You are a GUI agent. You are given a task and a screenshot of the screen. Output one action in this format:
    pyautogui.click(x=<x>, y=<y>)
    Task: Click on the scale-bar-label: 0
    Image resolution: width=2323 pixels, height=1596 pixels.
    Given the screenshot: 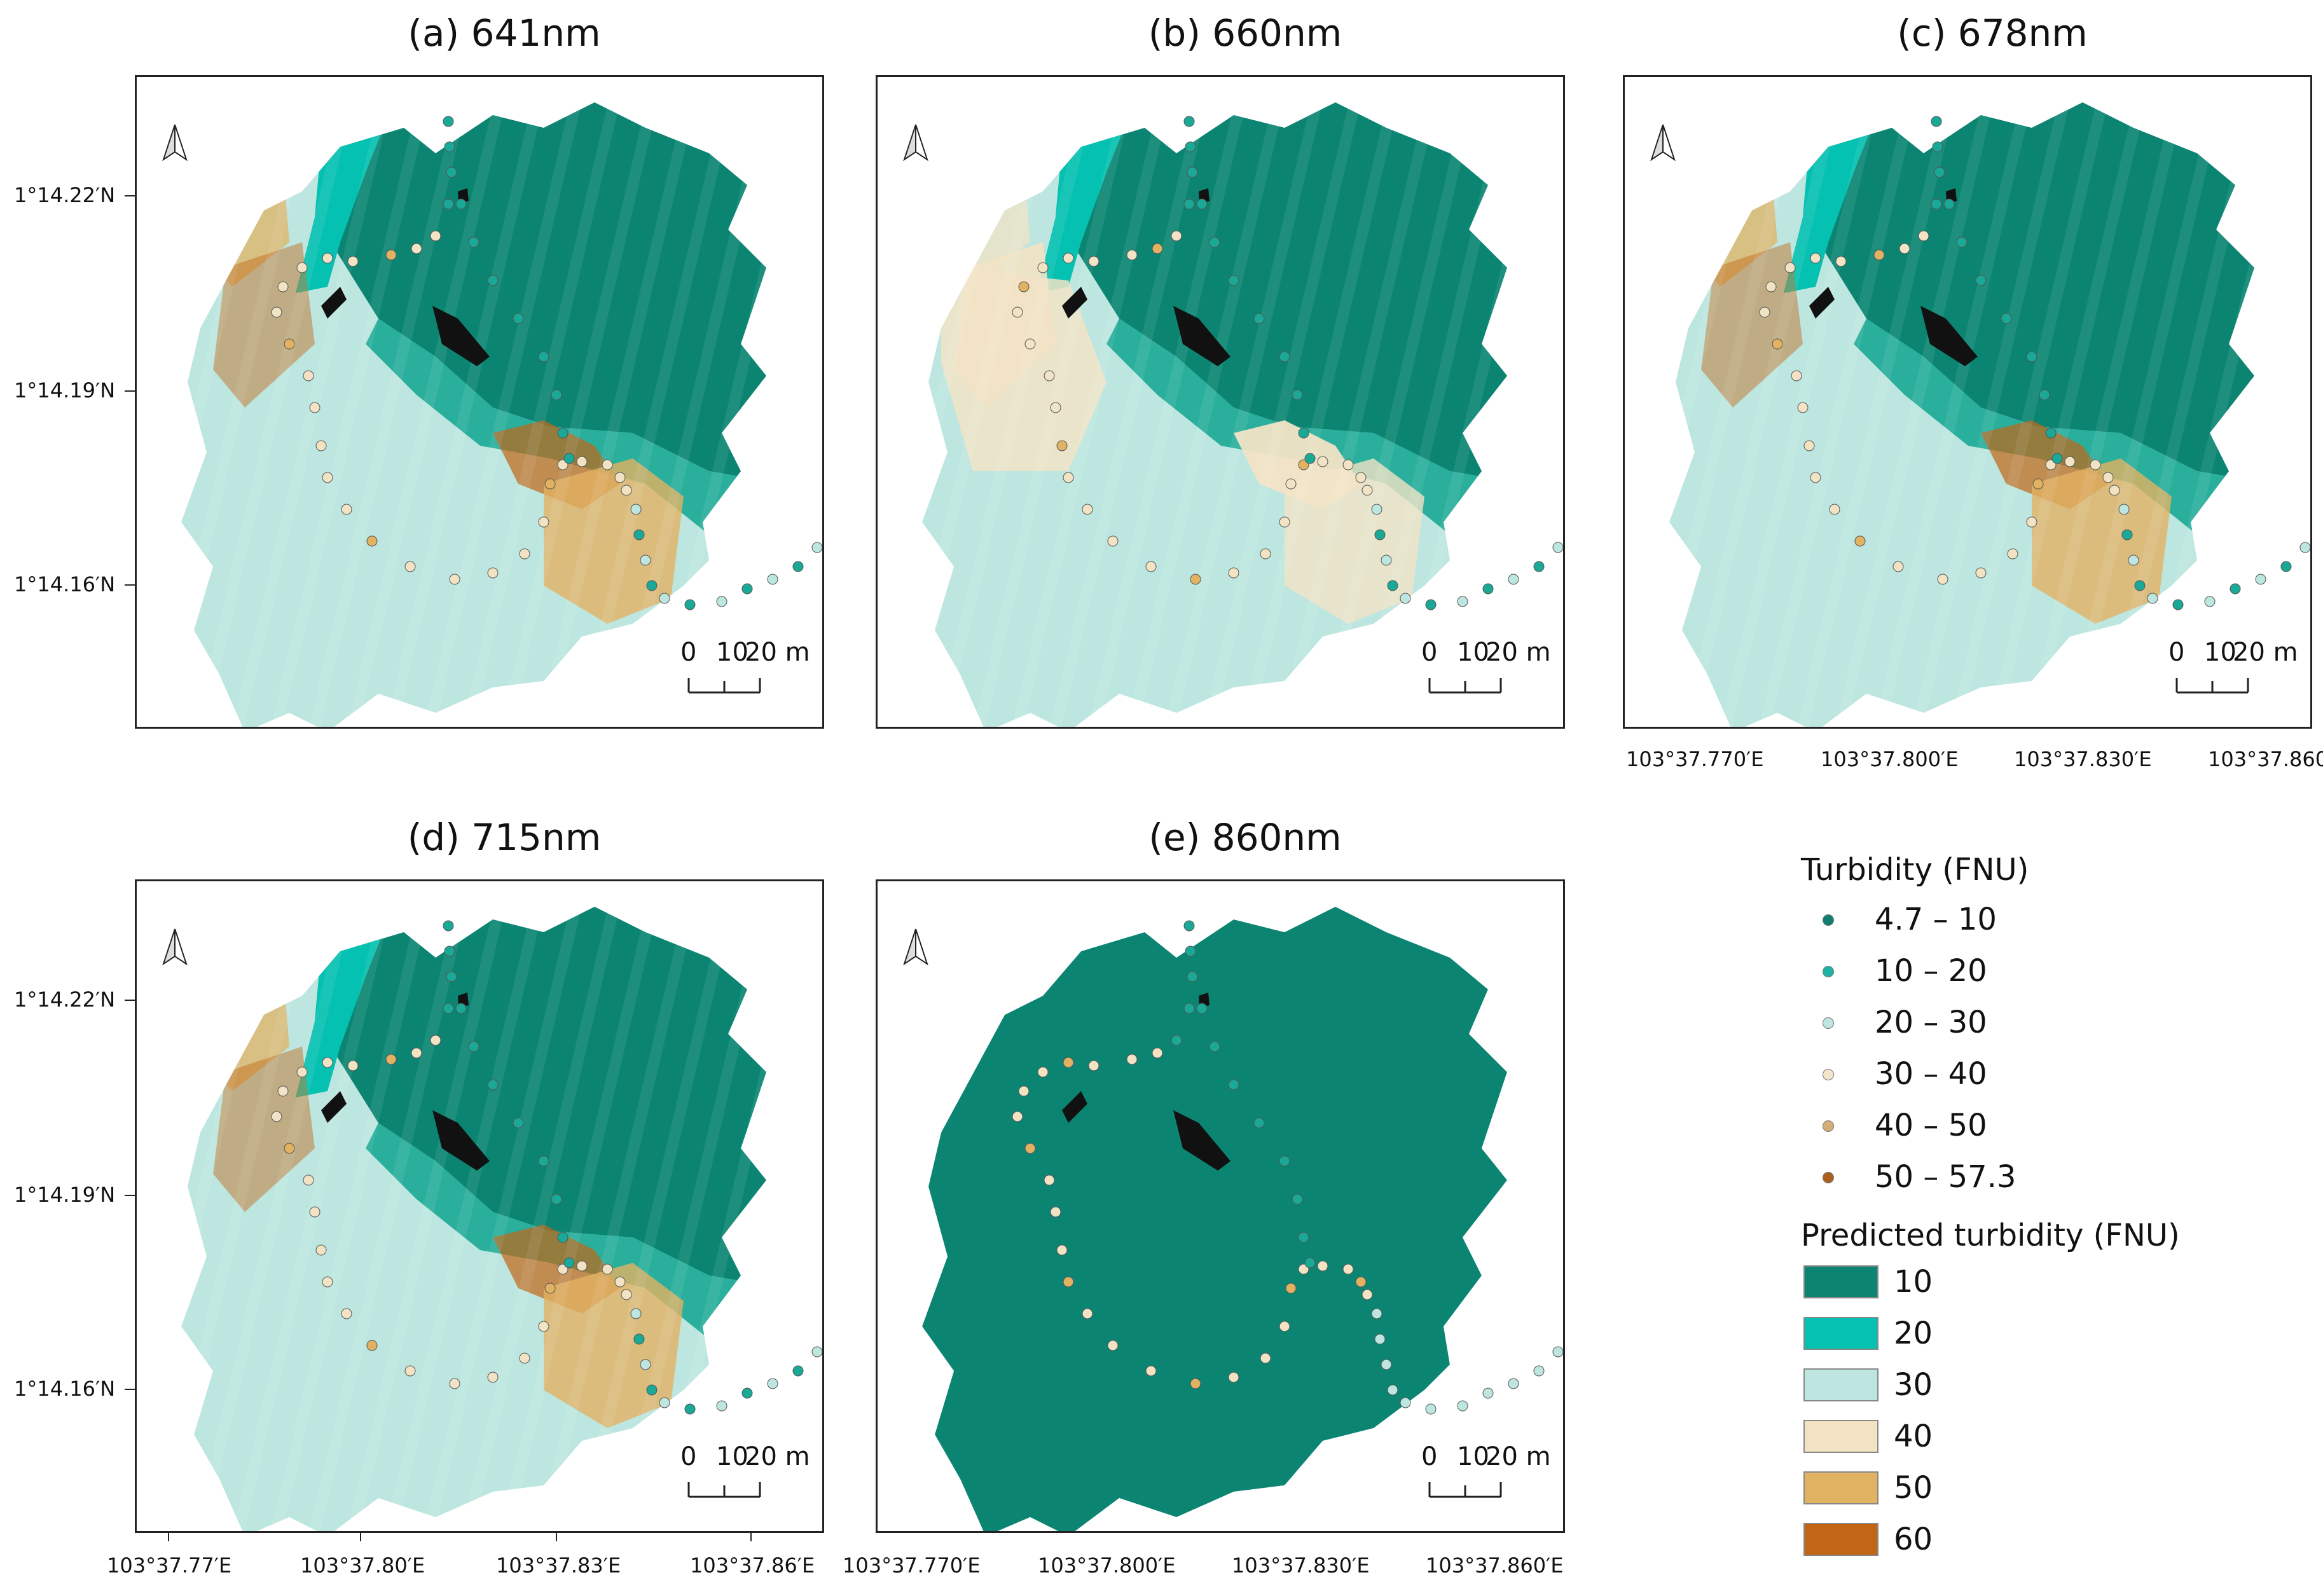 What is the action you would take?
    pyautogui.click(x=689, y=1456)
    